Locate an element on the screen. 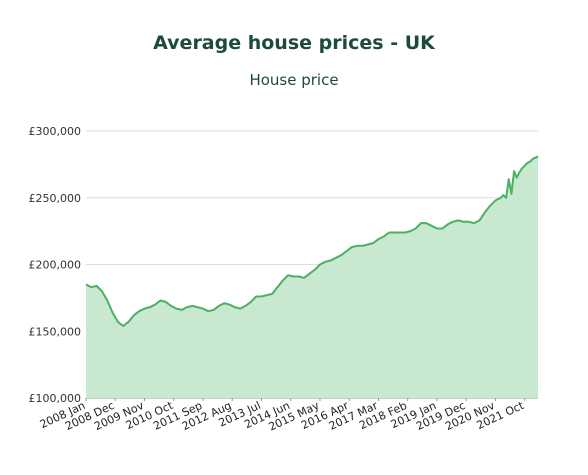 This screenshot has height=475, width=588. y-tick-label: £100,000 is located at coordinates (55, 398).